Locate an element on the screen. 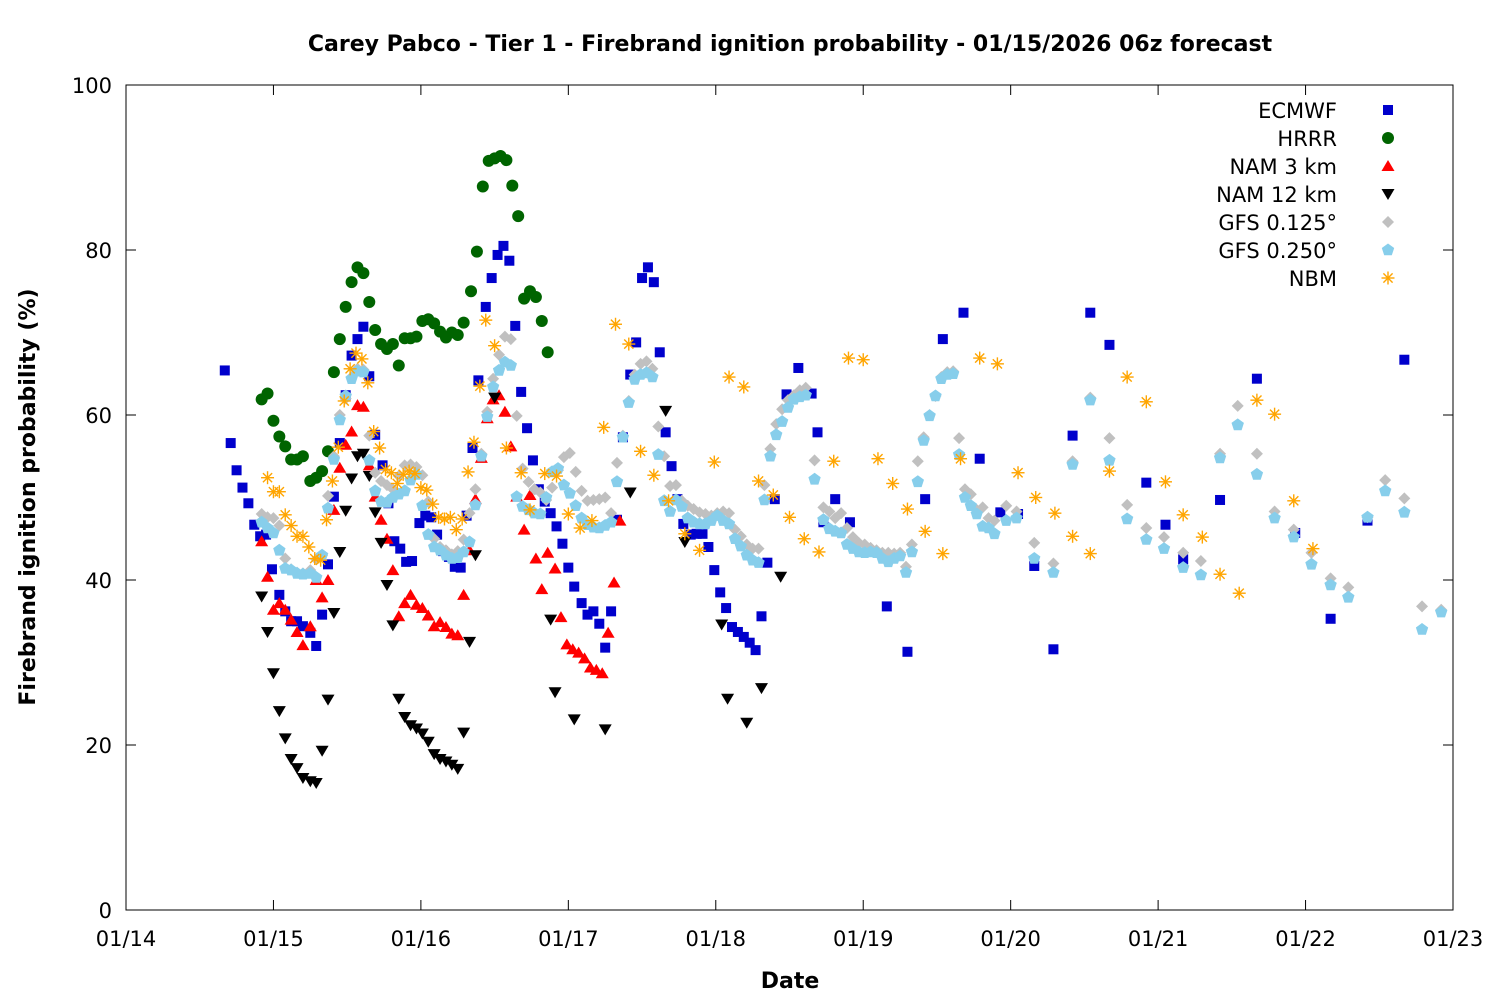 The width and height of the screenshot is (1500, 1000). legend-label: NBM is located at coordinates (1313, 279).